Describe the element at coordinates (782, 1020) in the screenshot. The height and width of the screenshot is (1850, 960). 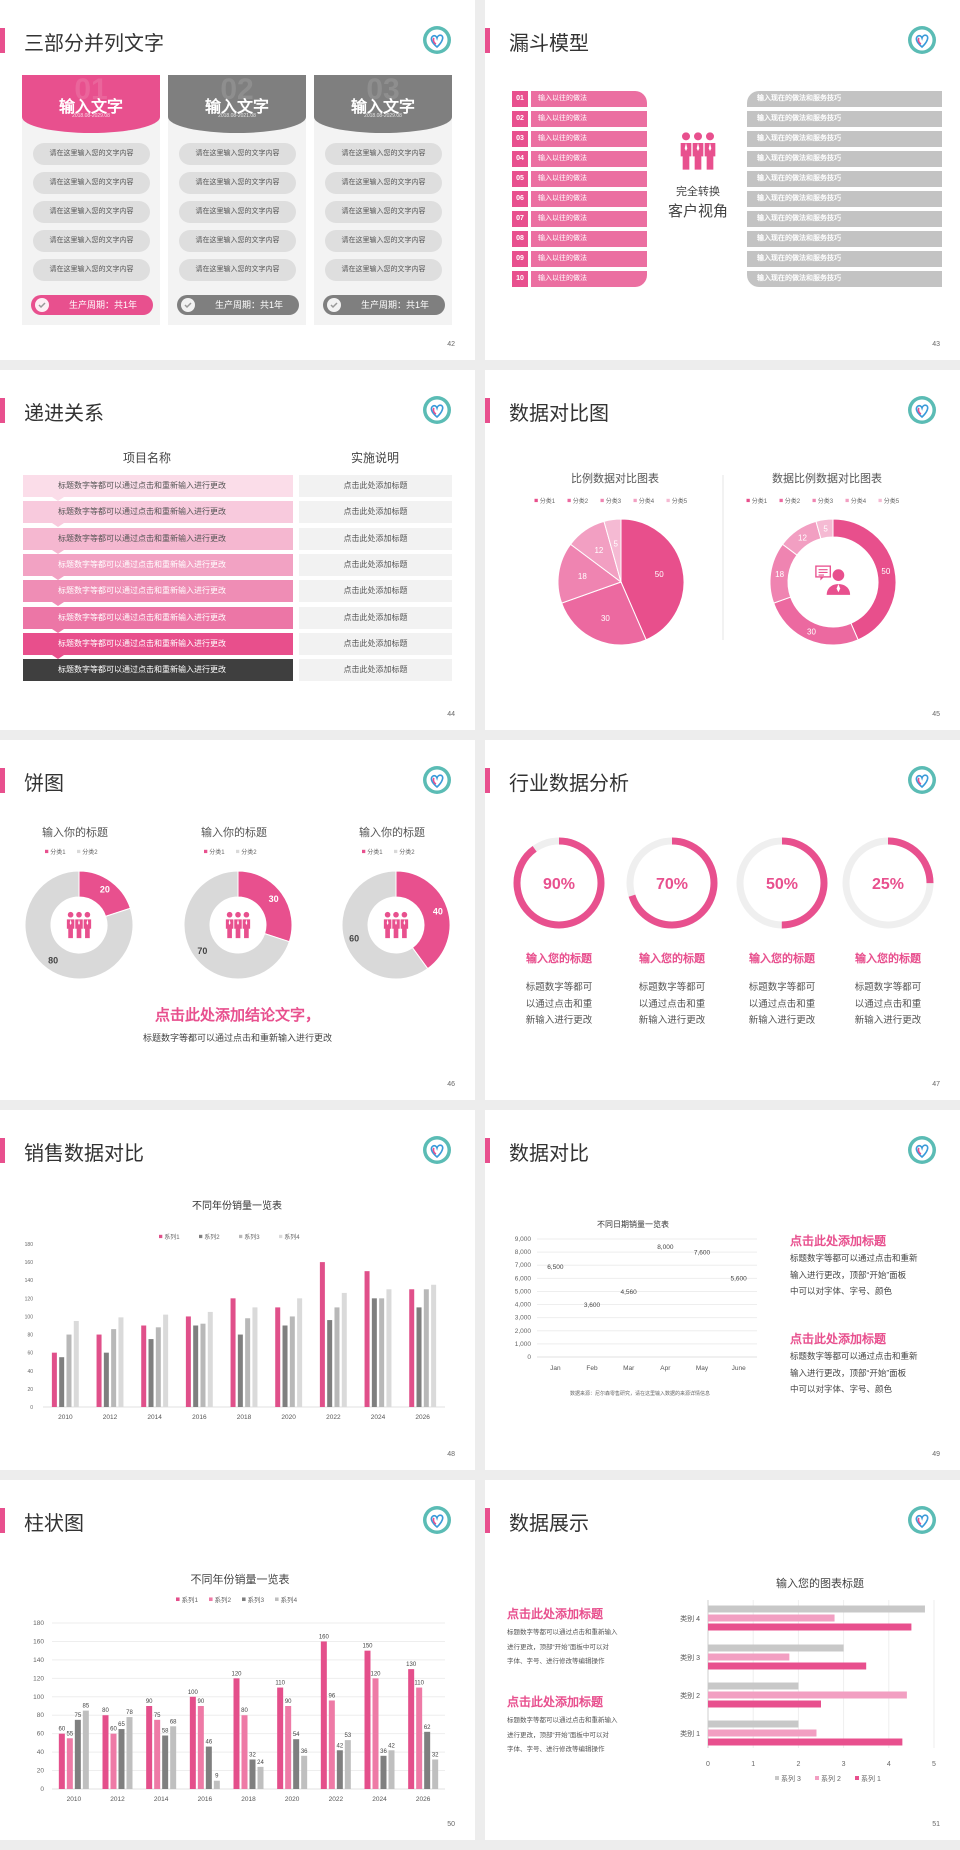
I see `item-desc-line: 新输入进行更改` at that location.